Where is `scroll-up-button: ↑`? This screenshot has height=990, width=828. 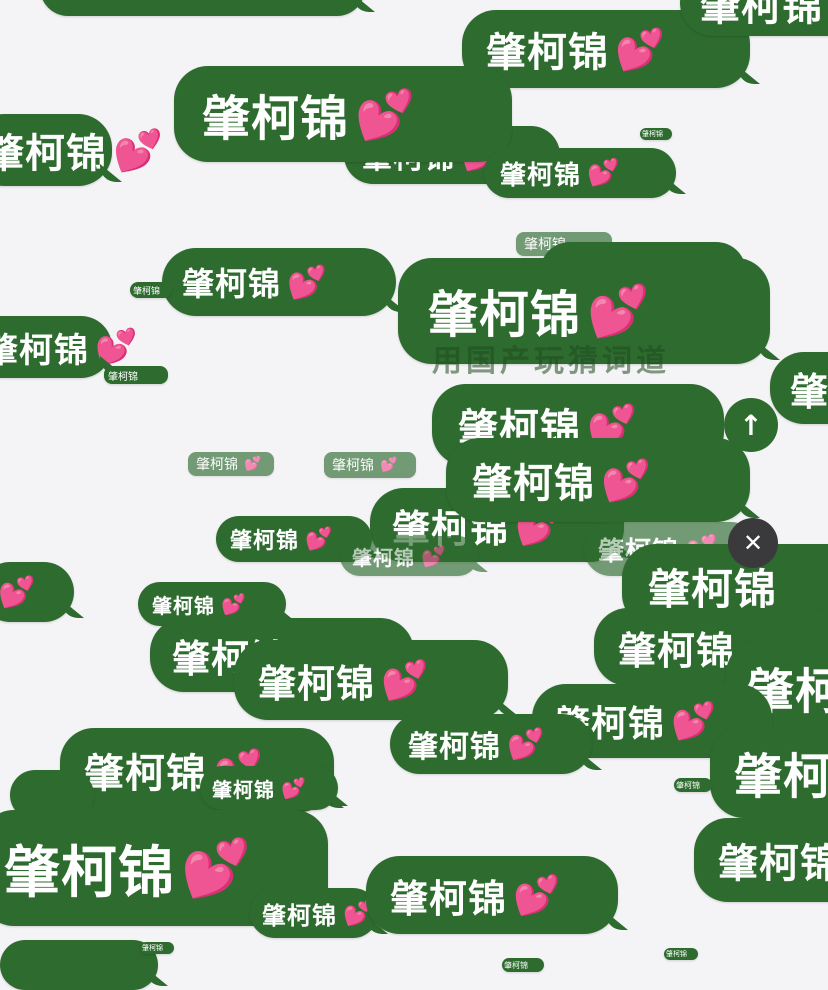 scroll-up-button: ↑ is located at coordinates (751, 425).